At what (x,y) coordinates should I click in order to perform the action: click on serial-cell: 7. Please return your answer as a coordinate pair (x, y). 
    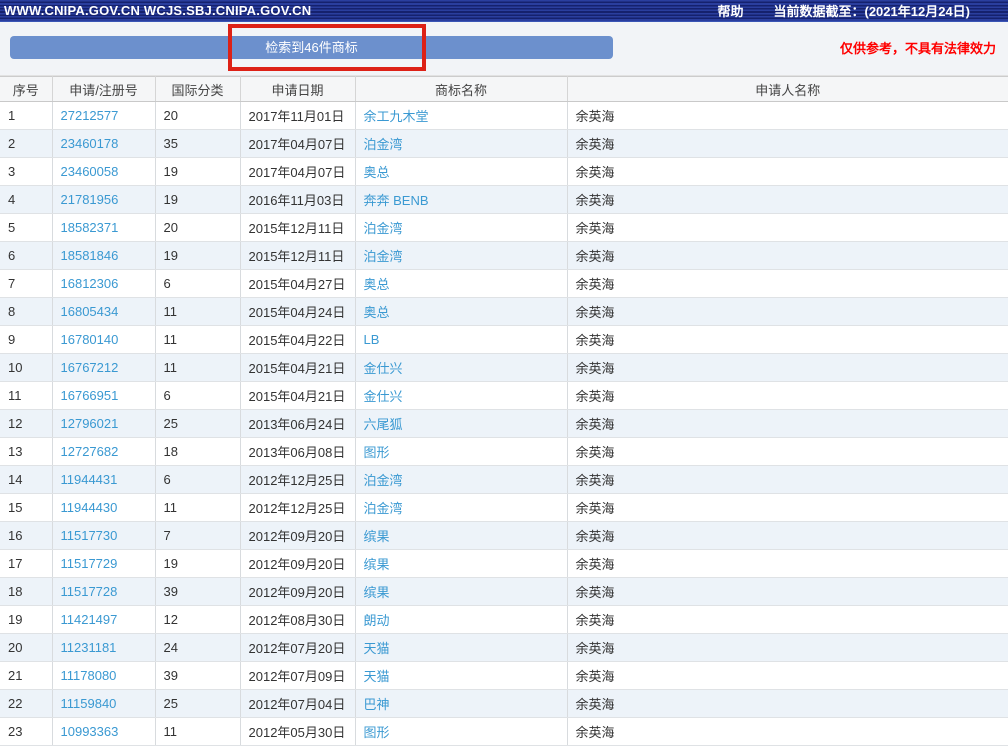
    Looking at the image, I should click on (26, 283).